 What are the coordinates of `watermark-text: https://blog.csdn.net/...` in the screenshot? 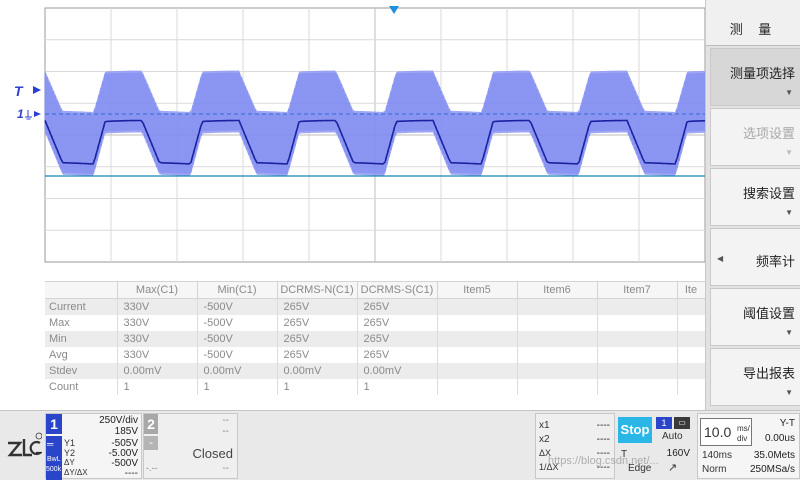 It's located at (603, 461).